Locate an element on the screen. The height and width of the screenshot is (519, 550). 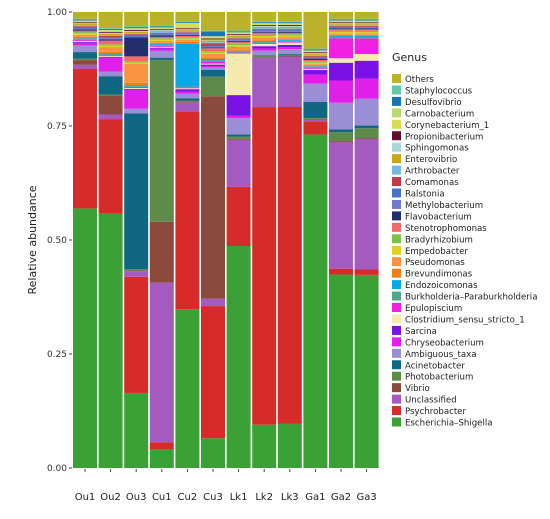
x-tick-label: Lk2 is located at coordinates (264, 497).